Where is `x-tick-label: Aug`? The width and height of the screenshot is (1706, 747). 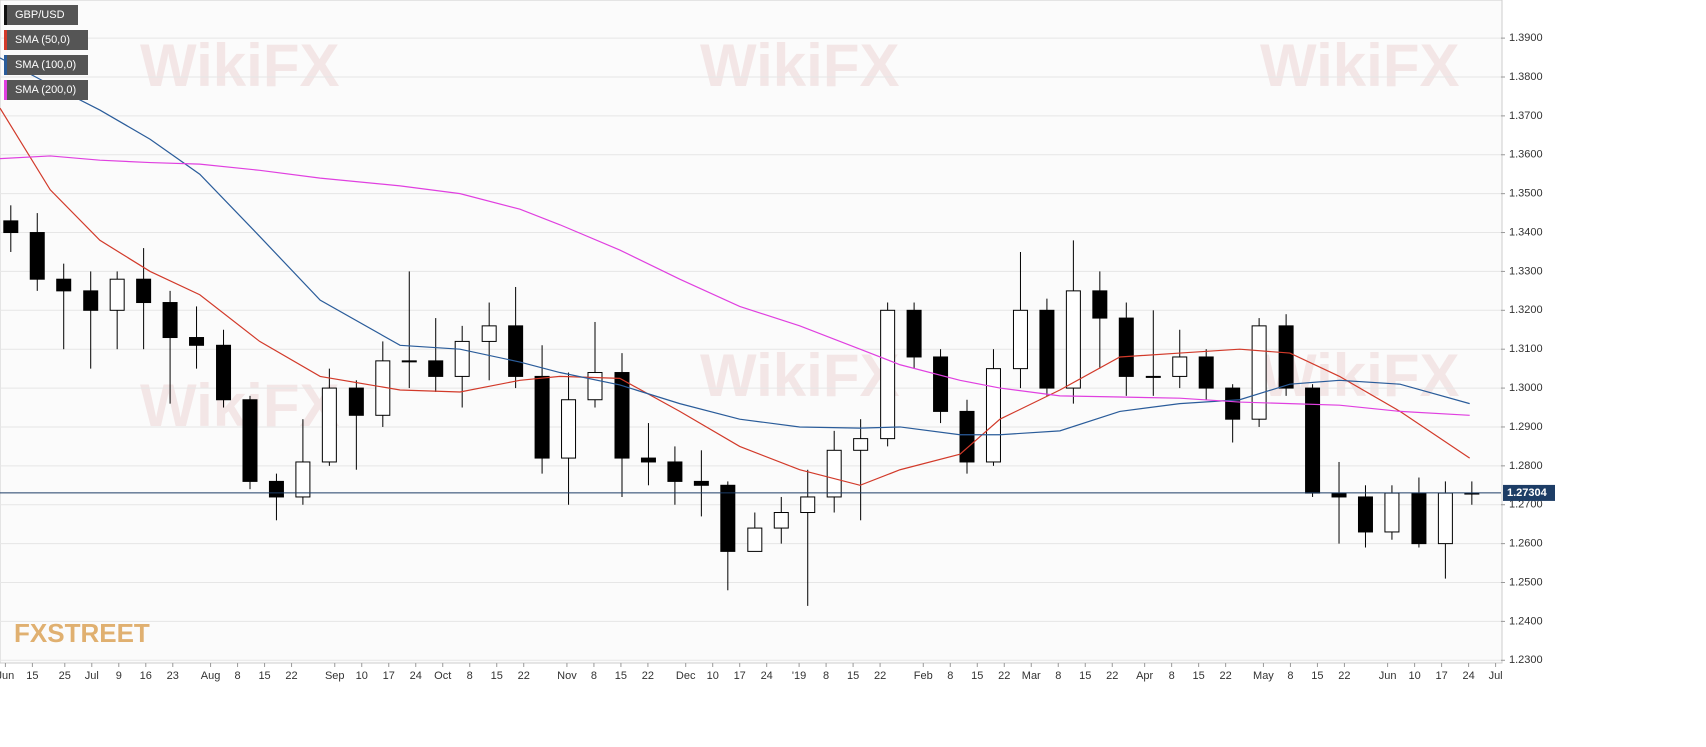 x-tick-label: Aug is located at coordinates (211, 676).